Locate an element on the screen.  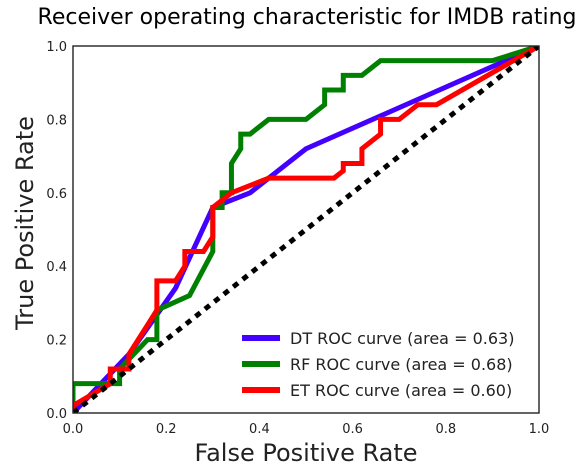
legend-entry: DT ROC curve (area = 0.63) is located at coordinates (402, 338).